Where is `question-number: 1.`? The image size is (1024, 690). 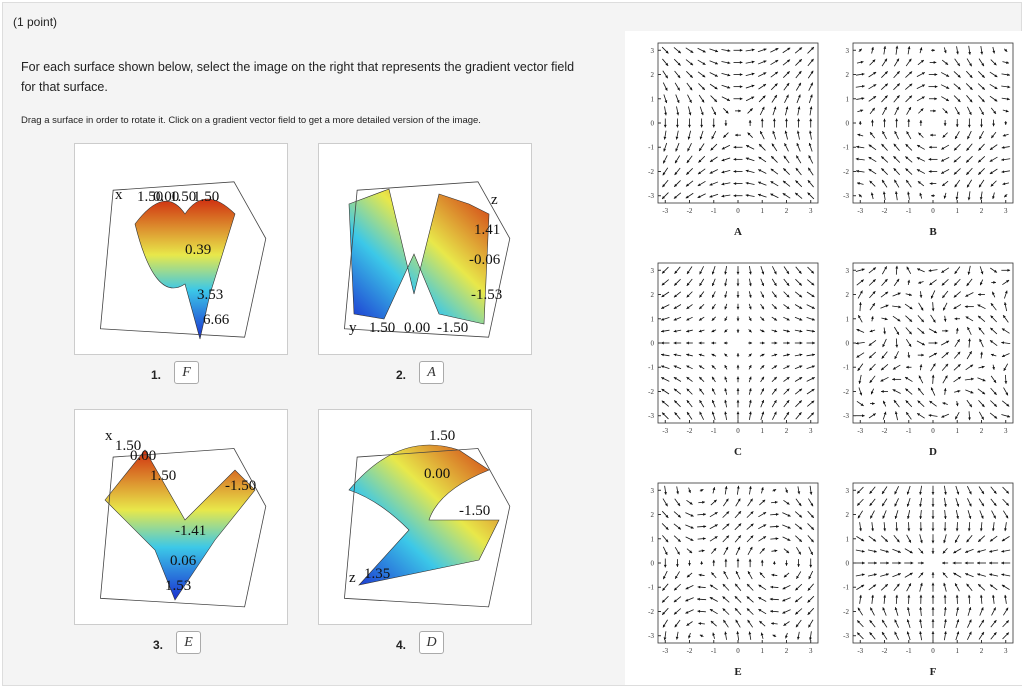 question-number: 1. is located at coordinates (156, 375).